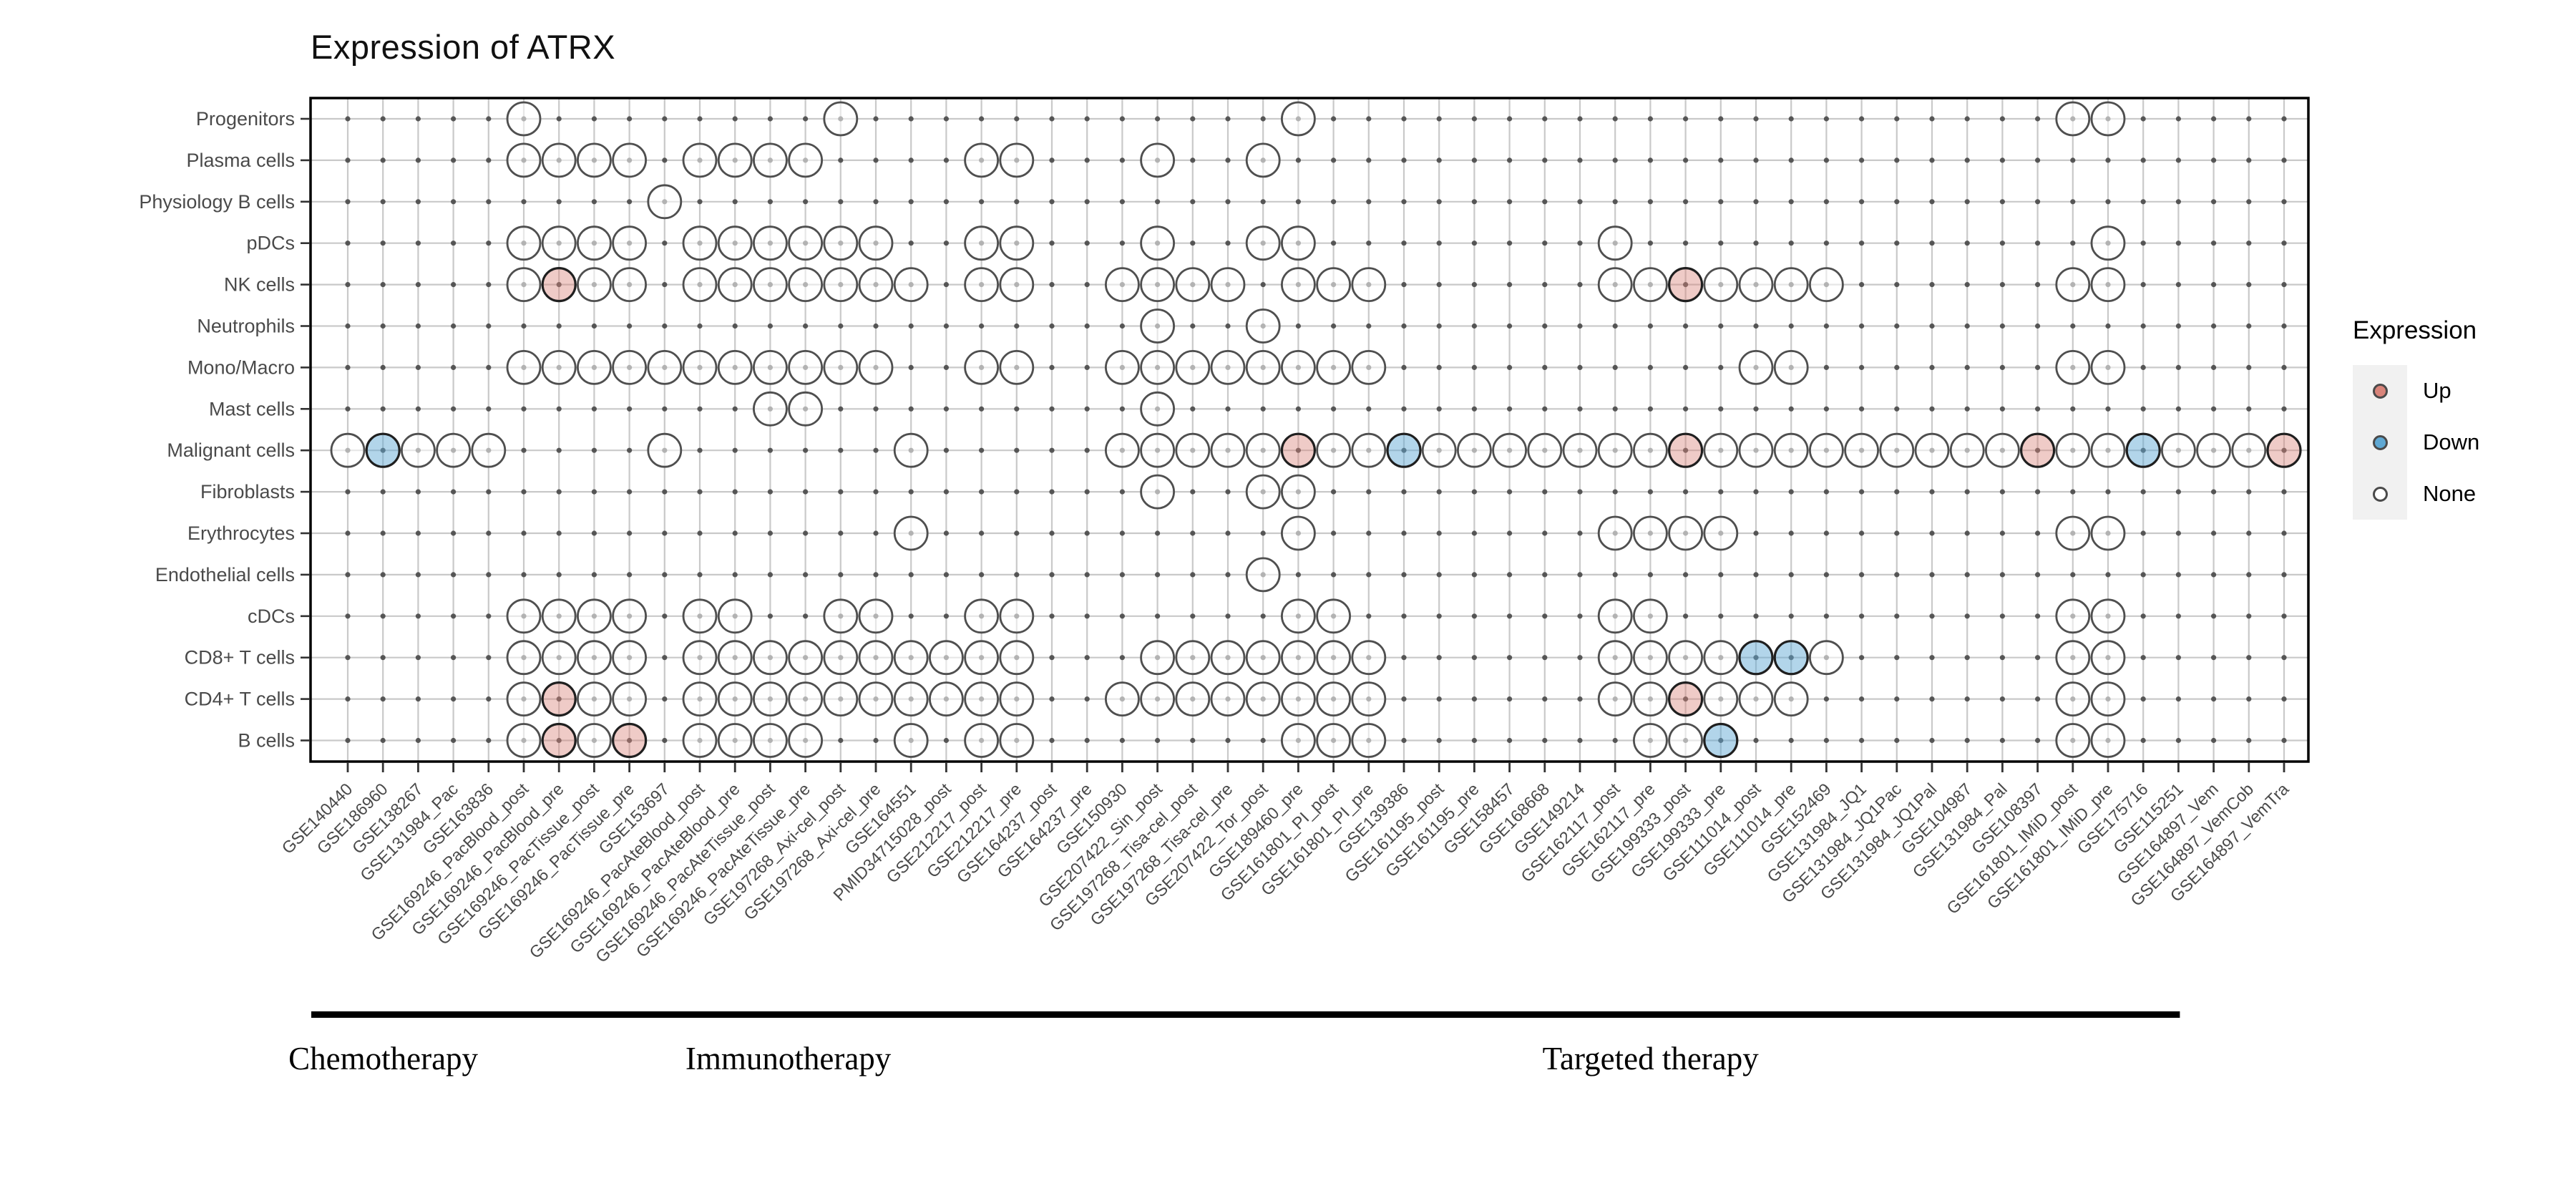 This screenshot has width=2576, height=1181. I want to click on y-axis-label: Endothelial cells, so click(225, 574).